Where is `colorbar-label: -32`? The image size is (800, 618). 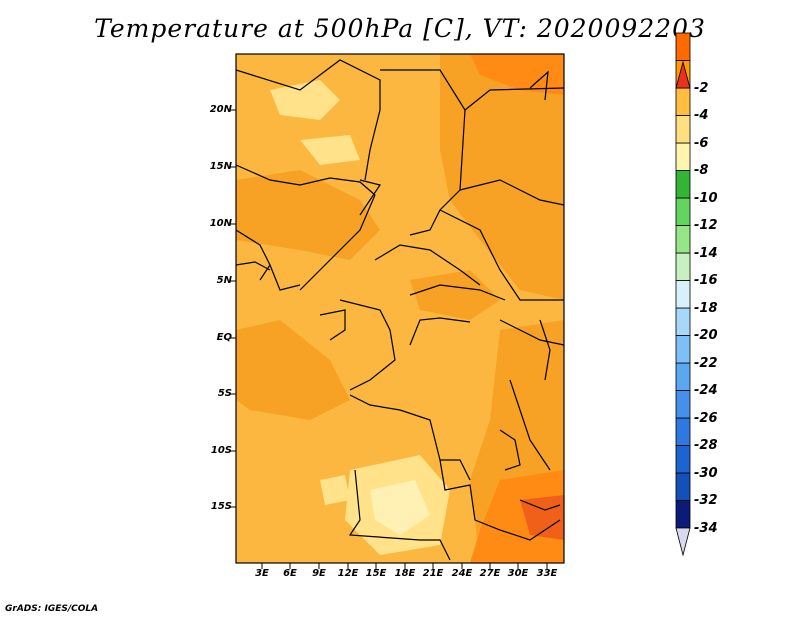
colorbar-label: -32 is located at coordinates (706, 500).